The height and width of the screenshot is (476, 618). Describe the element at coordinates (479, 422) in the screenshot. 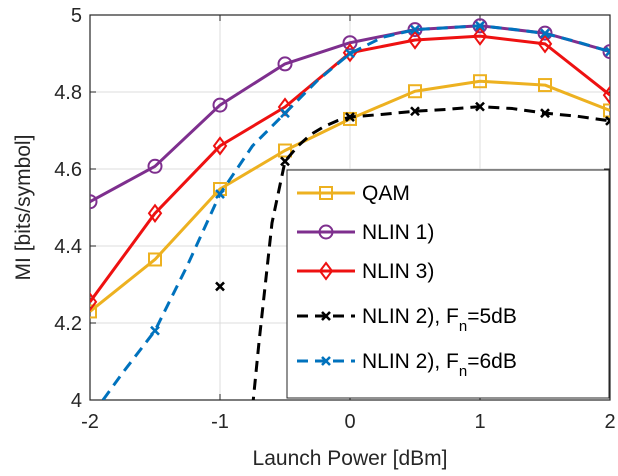

I see `x-tick-label: 1` at that location.